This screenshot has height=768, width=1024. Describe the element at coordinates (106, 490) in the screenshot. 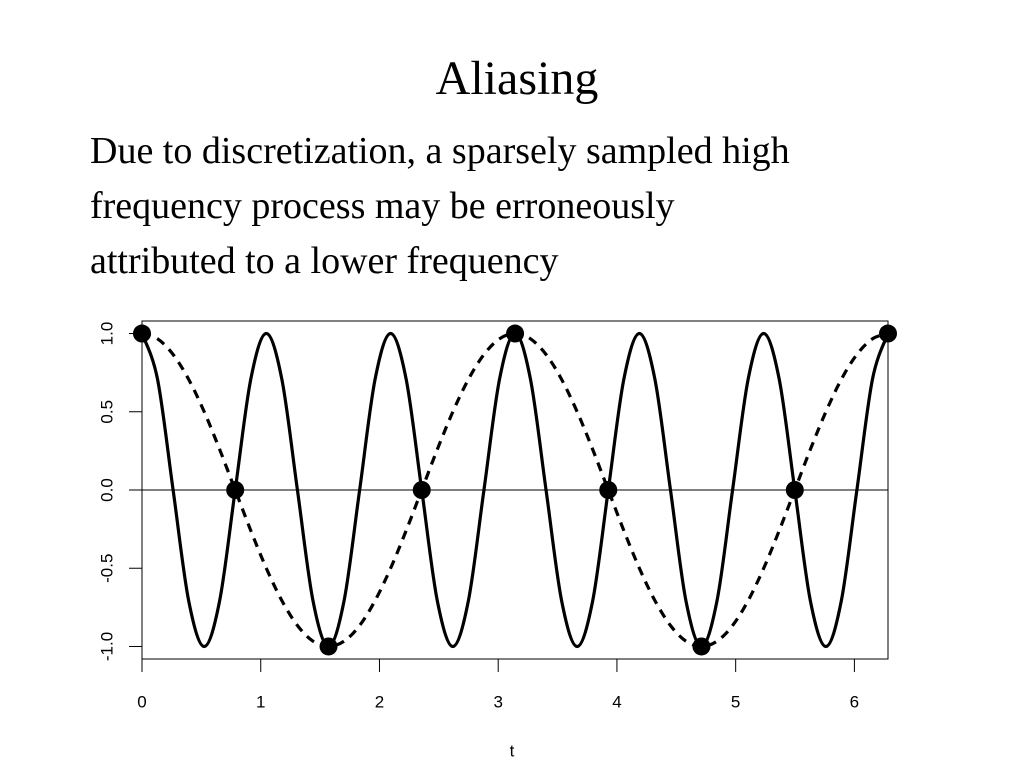

I see `y-tick-label: 0.0` at that location.